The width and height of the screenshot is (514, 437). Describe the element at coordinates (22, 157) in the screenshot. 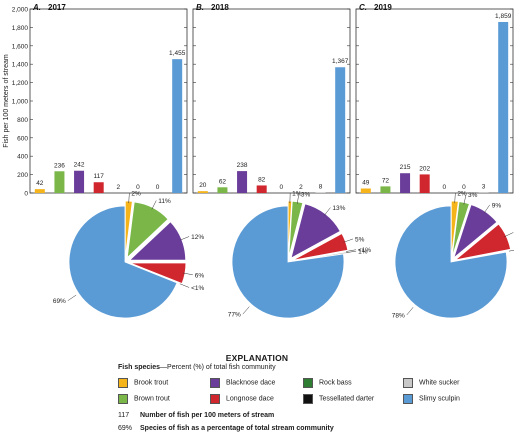

I see `y-tick-label: 400` at that location.